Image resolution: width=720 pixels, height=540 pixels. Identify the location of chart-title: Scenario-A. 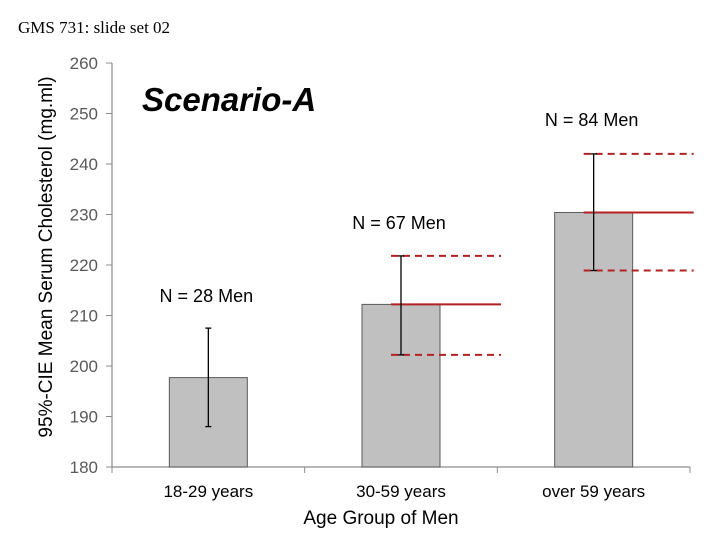
(229, 99).